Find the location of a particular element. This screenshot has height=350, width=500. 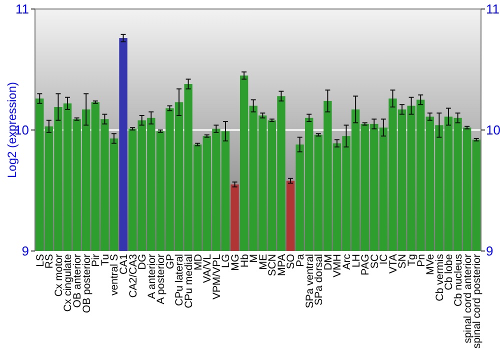

x-tick-label: MD is located at coordinates (198, 262).